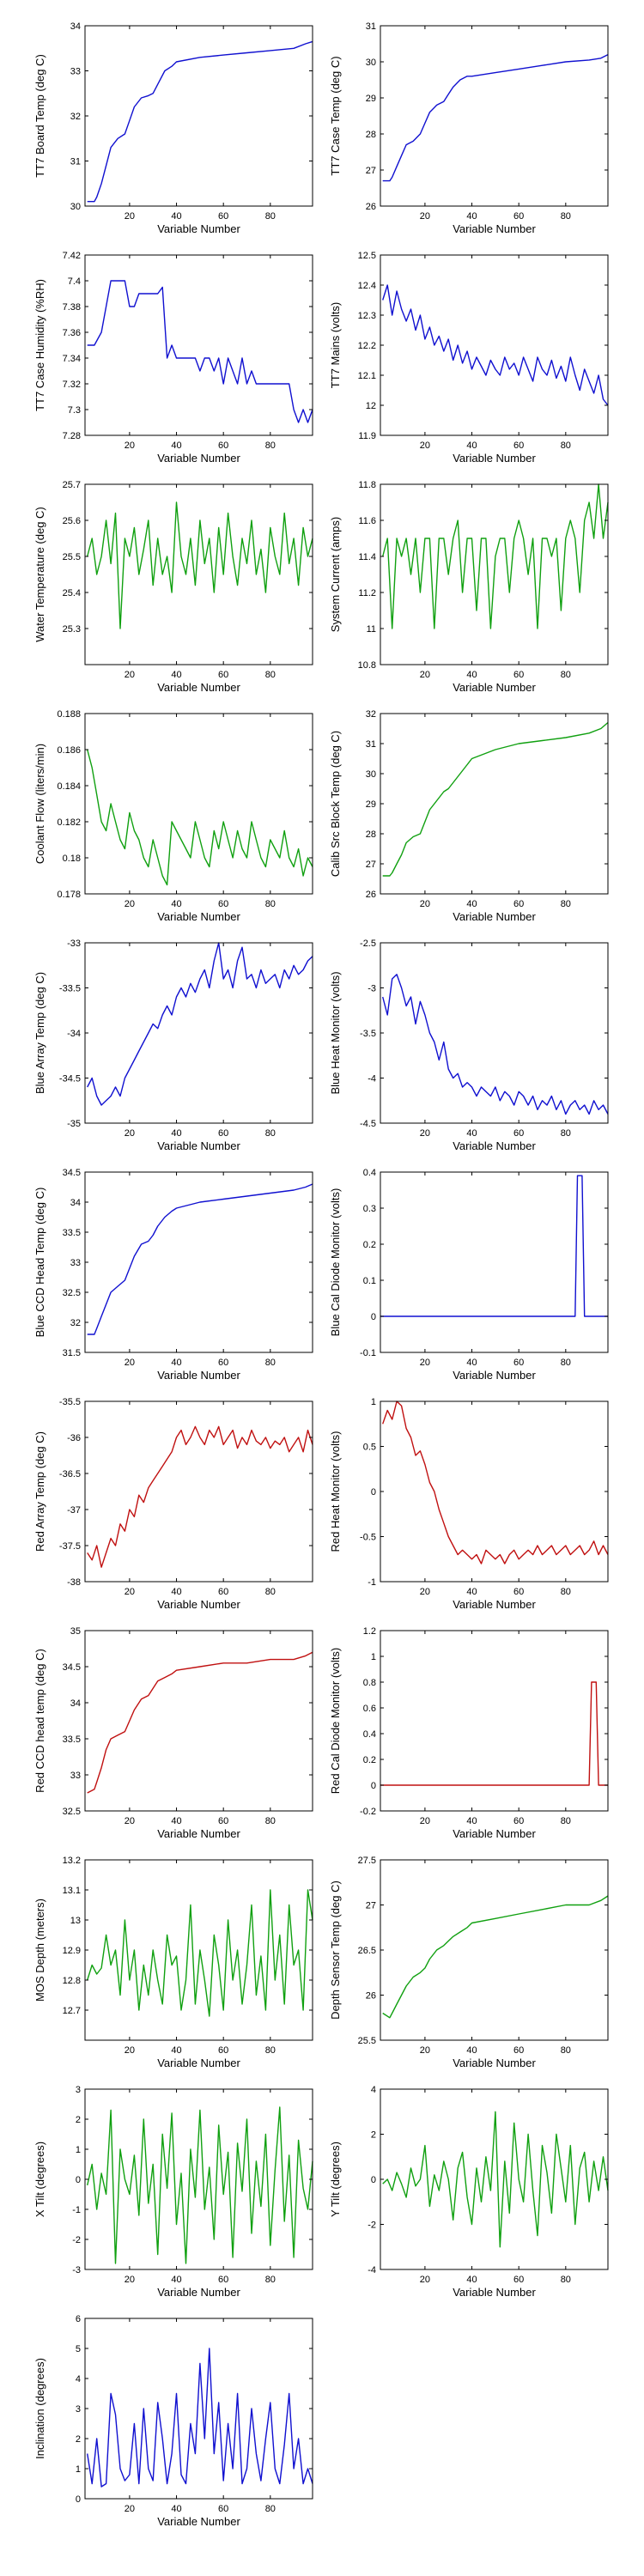  I want to click on y-tick-label: 11.2, so click(367, 593).